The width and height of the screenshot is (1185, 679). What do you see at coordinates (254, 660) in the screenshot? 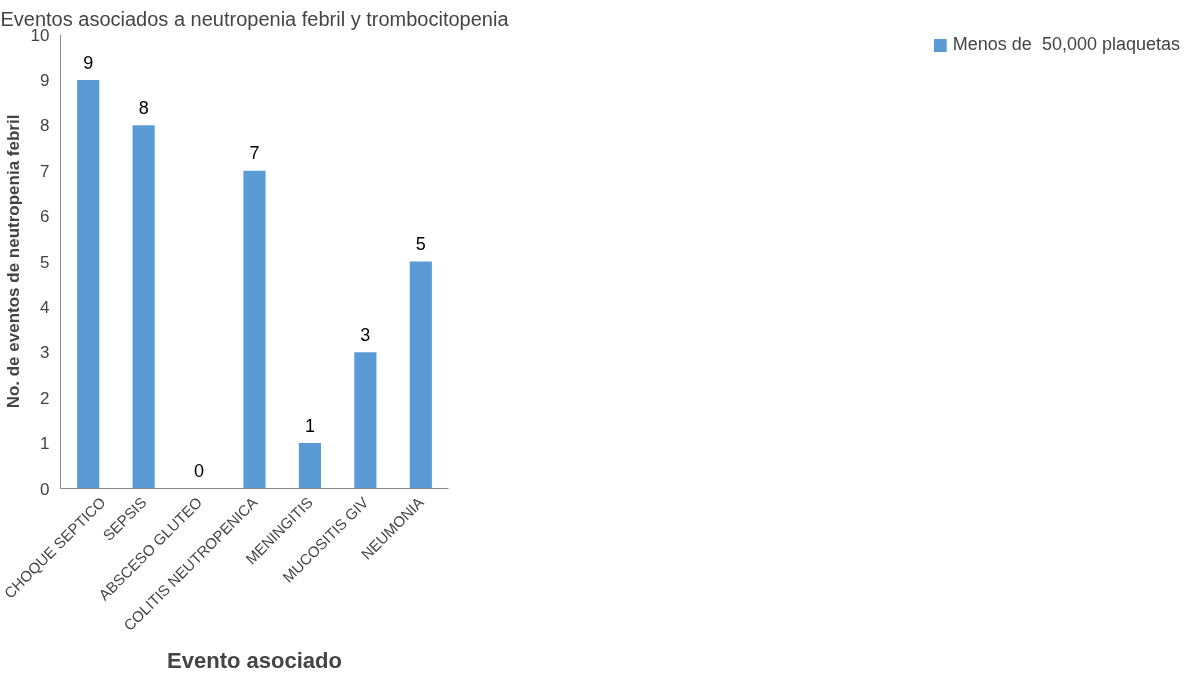
I see `x-axis-title: Evento asociado` at bounding box center [254, 660].